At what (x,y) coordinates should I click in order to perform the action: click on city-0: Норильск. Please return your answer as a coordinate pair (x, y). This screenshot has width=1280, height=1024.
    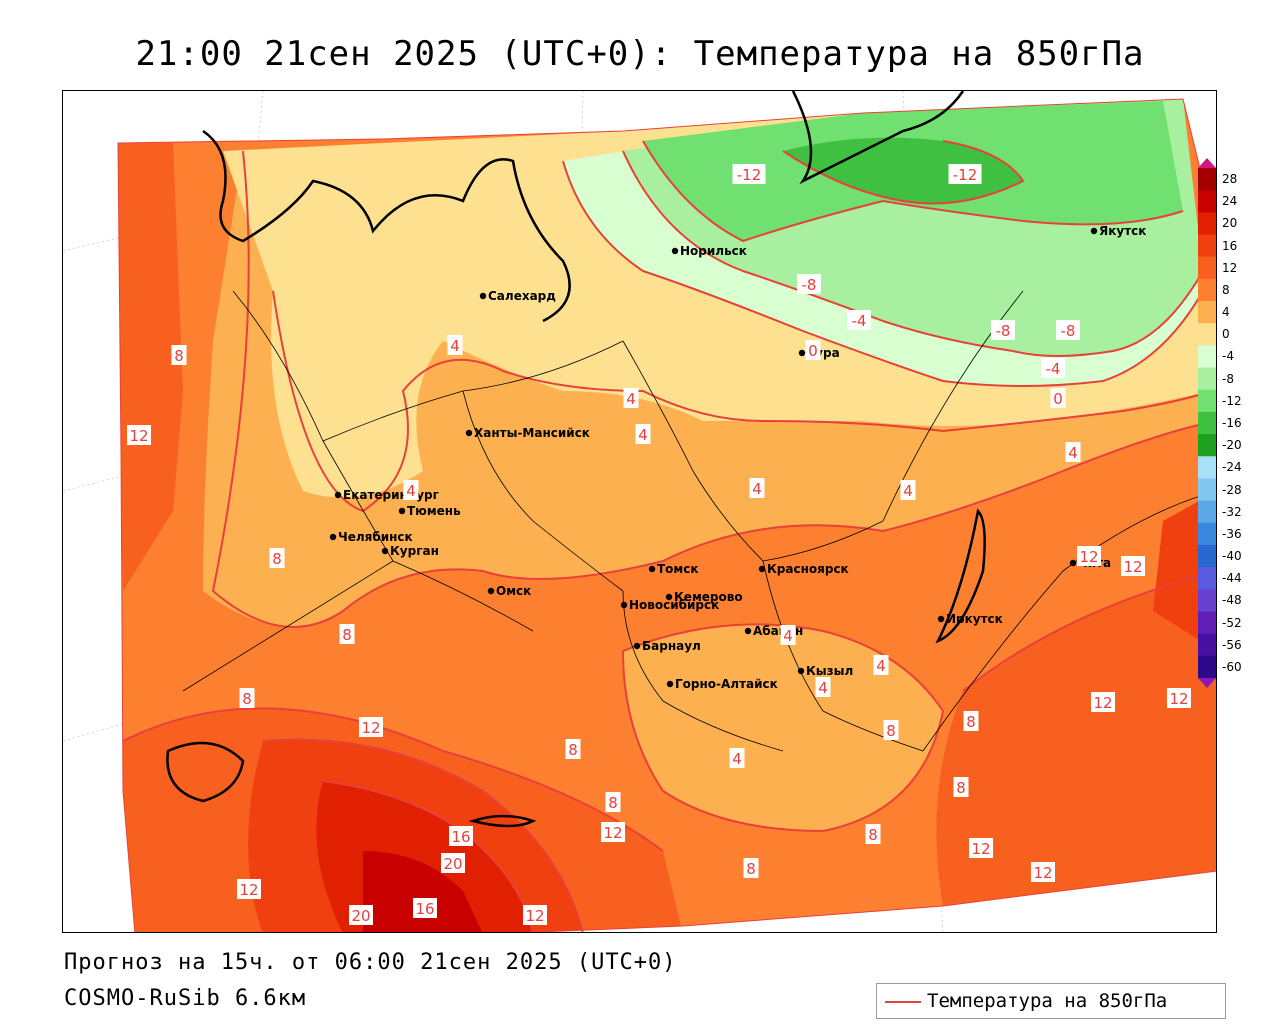
    Looking at the image, I should click on (709, 251).